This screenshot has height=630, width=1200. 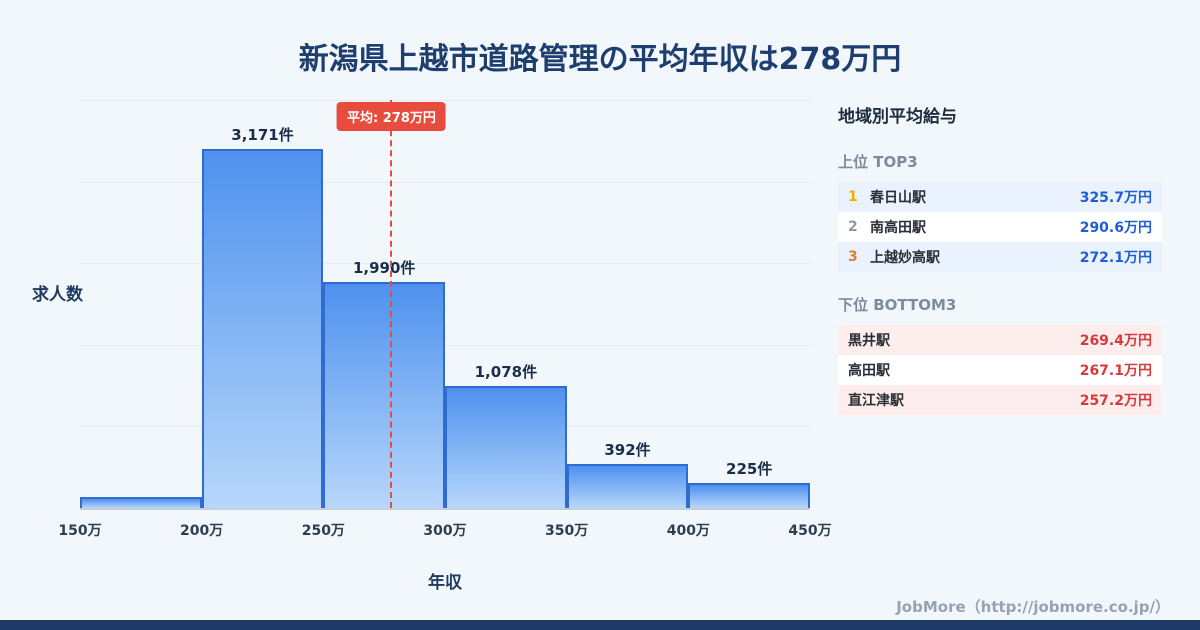 I want to click on histogram-bar: 1,990件, so click(x=384, y=383).